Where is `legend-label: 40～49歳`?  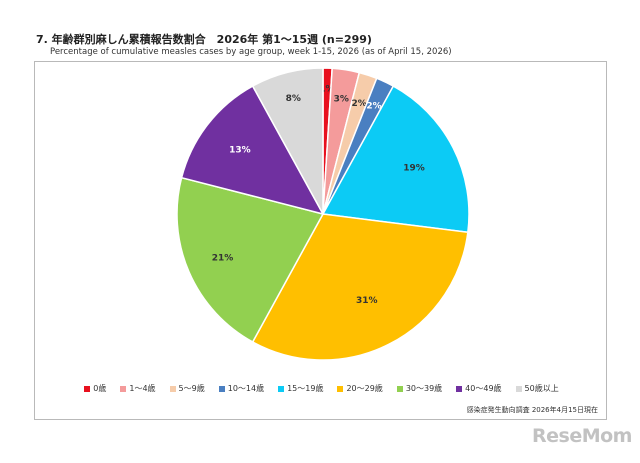
legend-label: 40～49歳 is located at coordinates (483, 388).